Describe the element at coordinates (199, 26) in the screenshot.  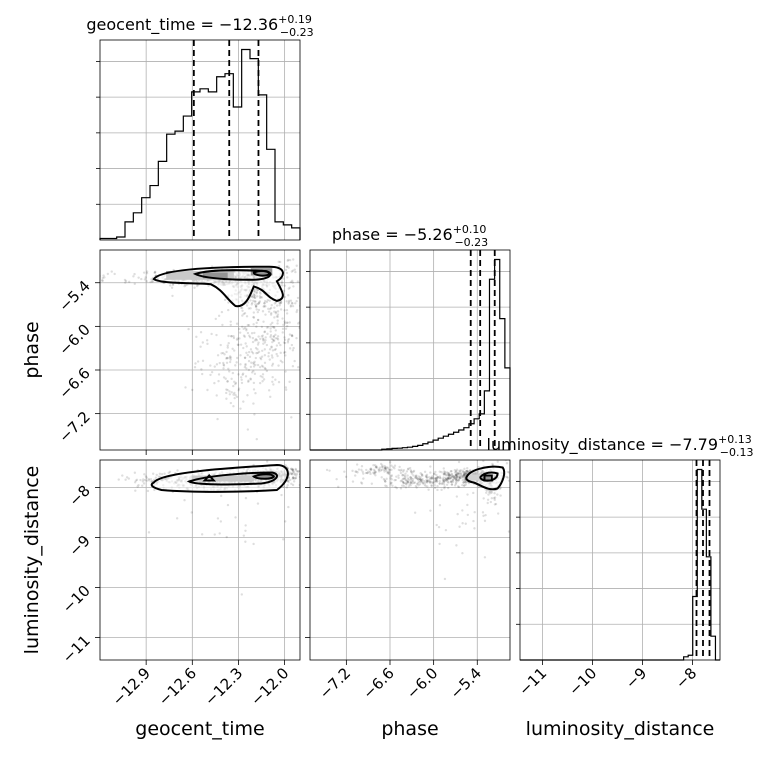
I see `title-geocent_time: geocent_time = −12.36+0.19 −0.23` at that location.